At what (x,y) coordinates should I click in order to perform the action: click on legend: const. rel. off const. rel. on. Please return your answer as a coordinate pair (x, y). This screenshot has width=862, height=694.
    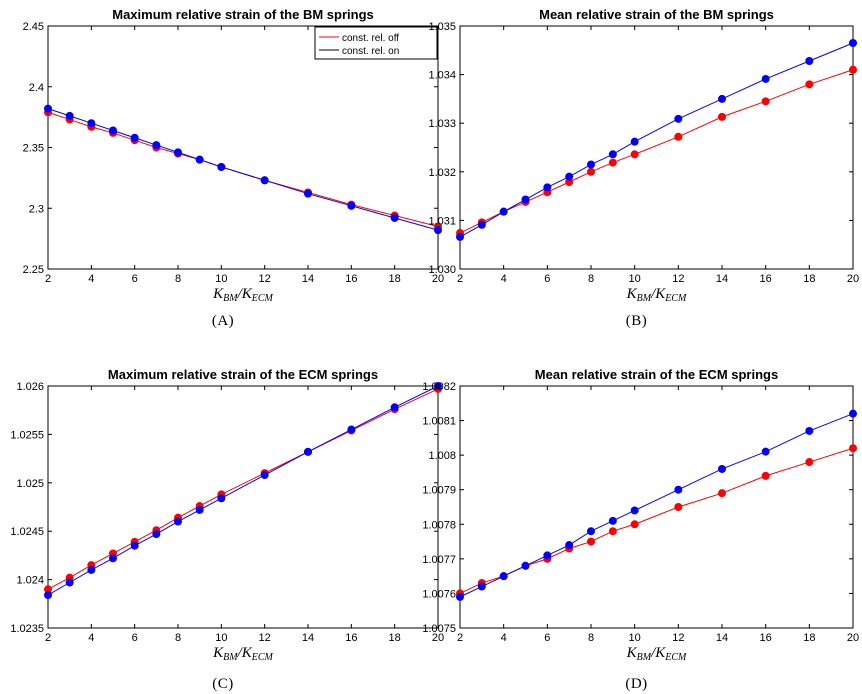
    Looking at the image, I should click on (376, 43).